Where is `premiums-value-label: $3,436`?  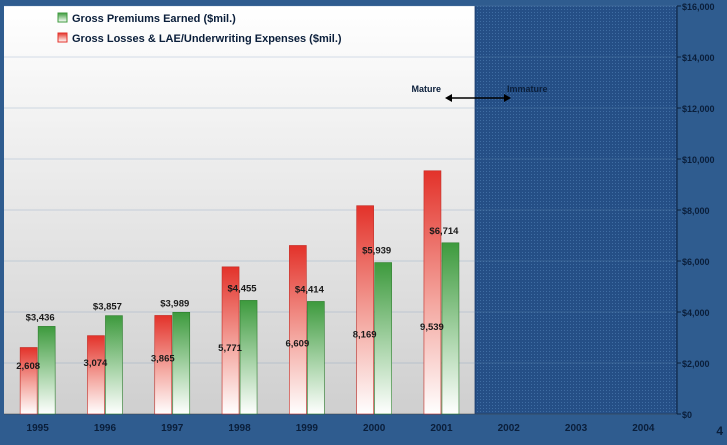 premiums-value-label: $3,436 is located at coordinates (40, 317).